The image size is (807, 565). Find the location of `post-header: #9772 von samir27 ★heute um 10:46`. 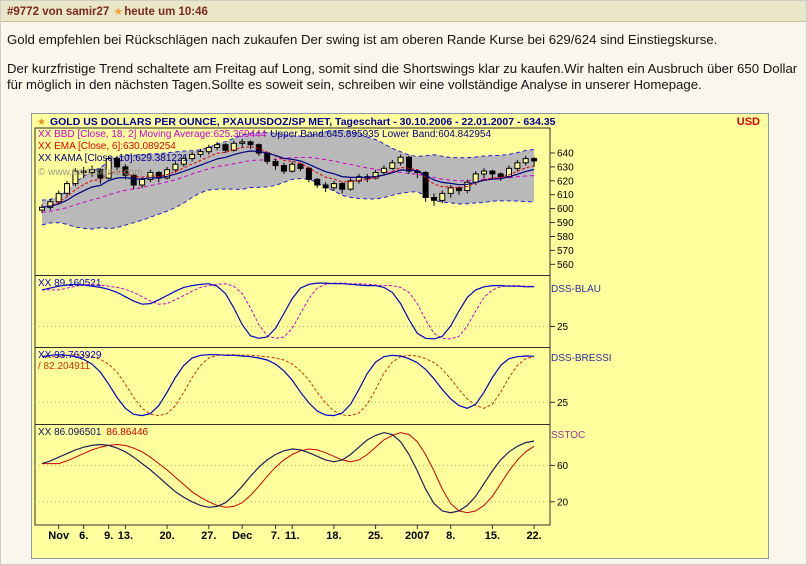

post-header: #9772 von samir27 ★heute um 10:46 is located at coordinates (403, 11).